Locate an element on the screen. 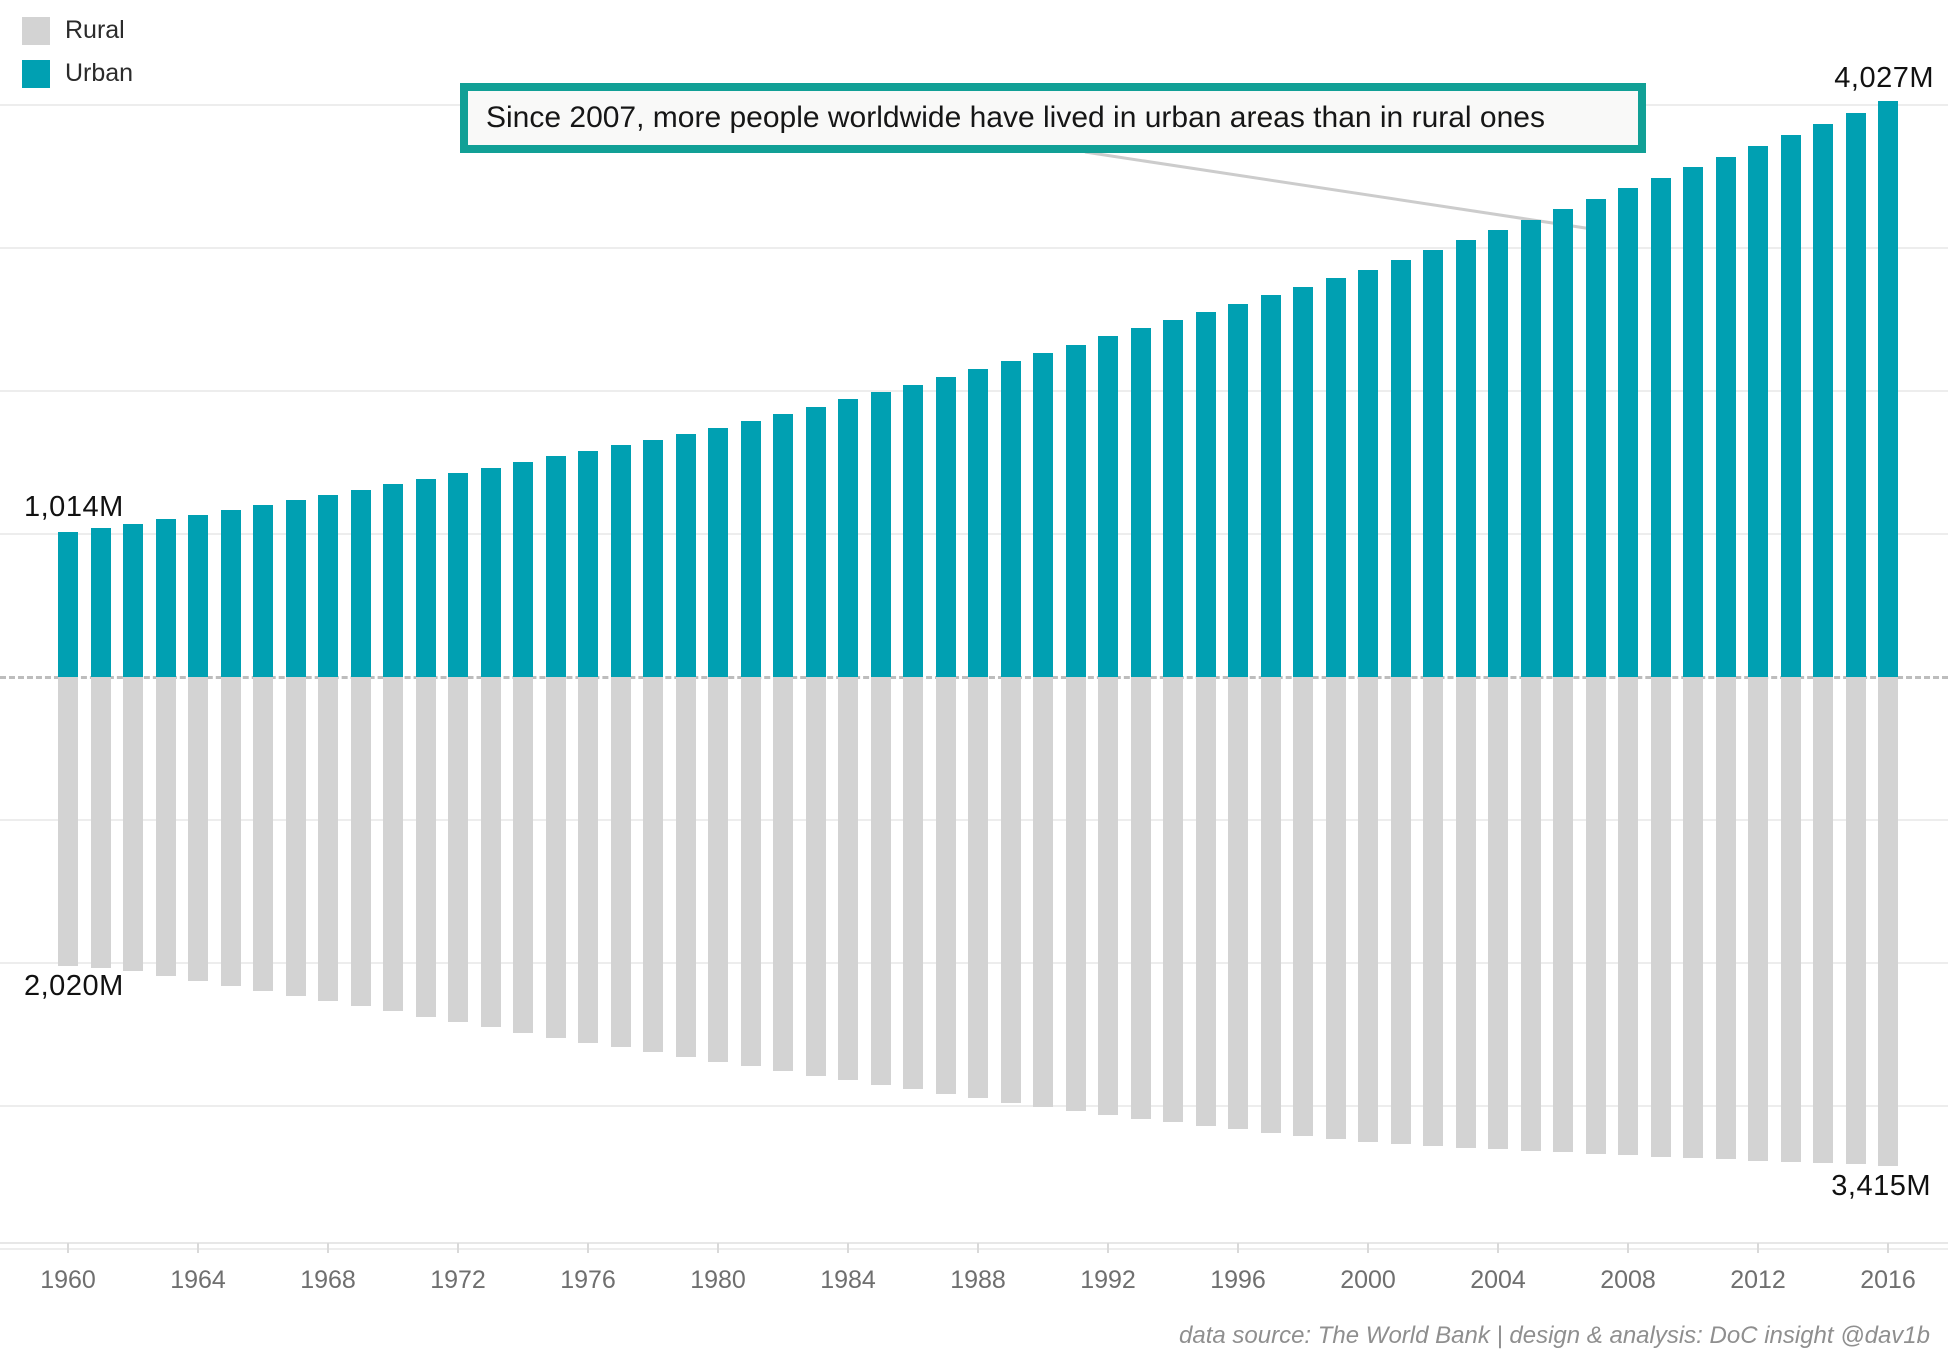 This screenshot has width=1948, height=1364. rural-bar-1981 is located at coordinates (750, 872).